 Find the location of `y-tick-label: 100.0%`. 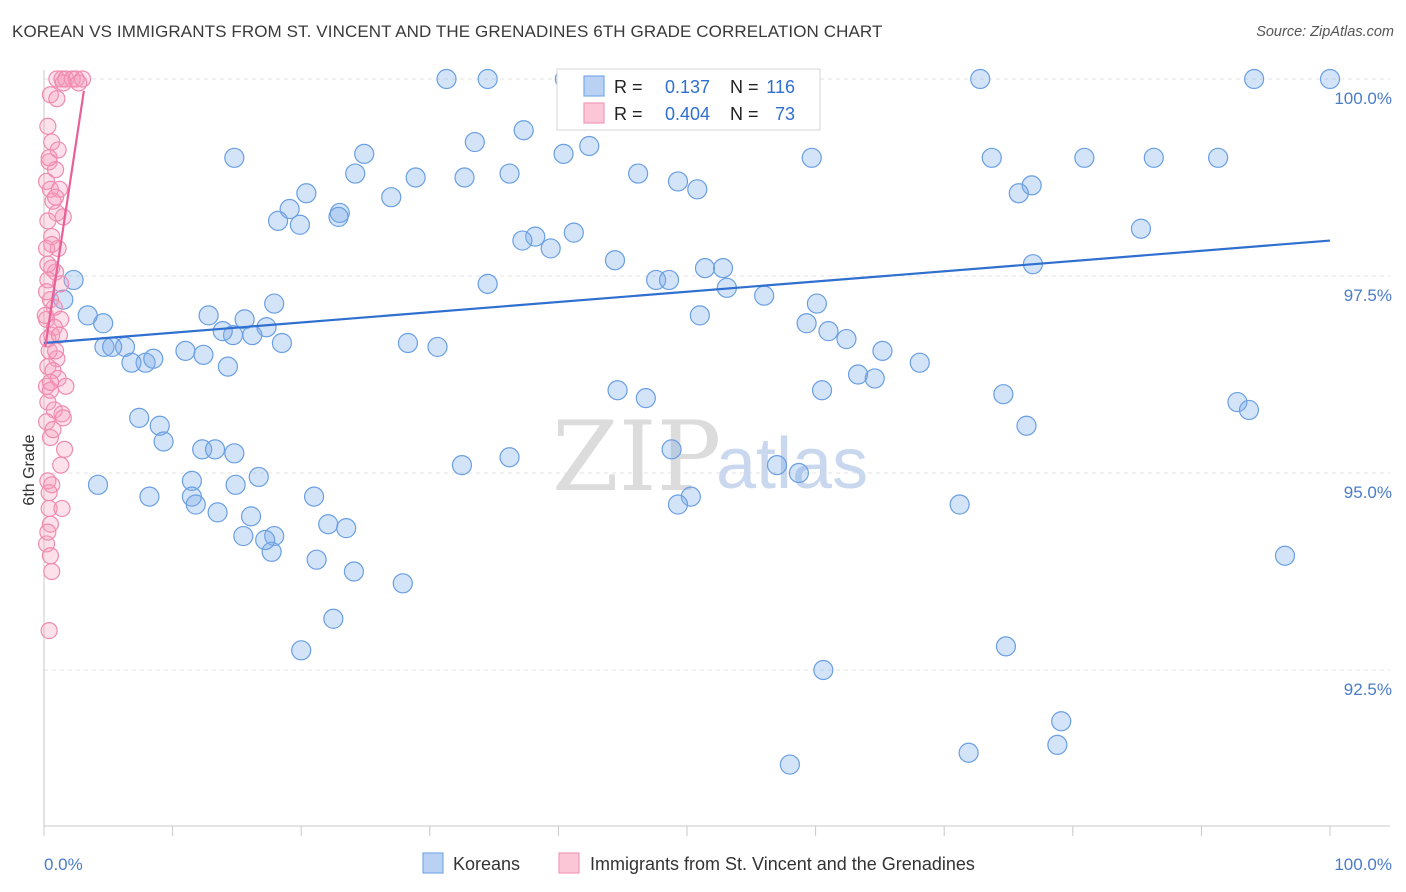

y-tick-label: 100.0% is located at coordinates (1363, 98).